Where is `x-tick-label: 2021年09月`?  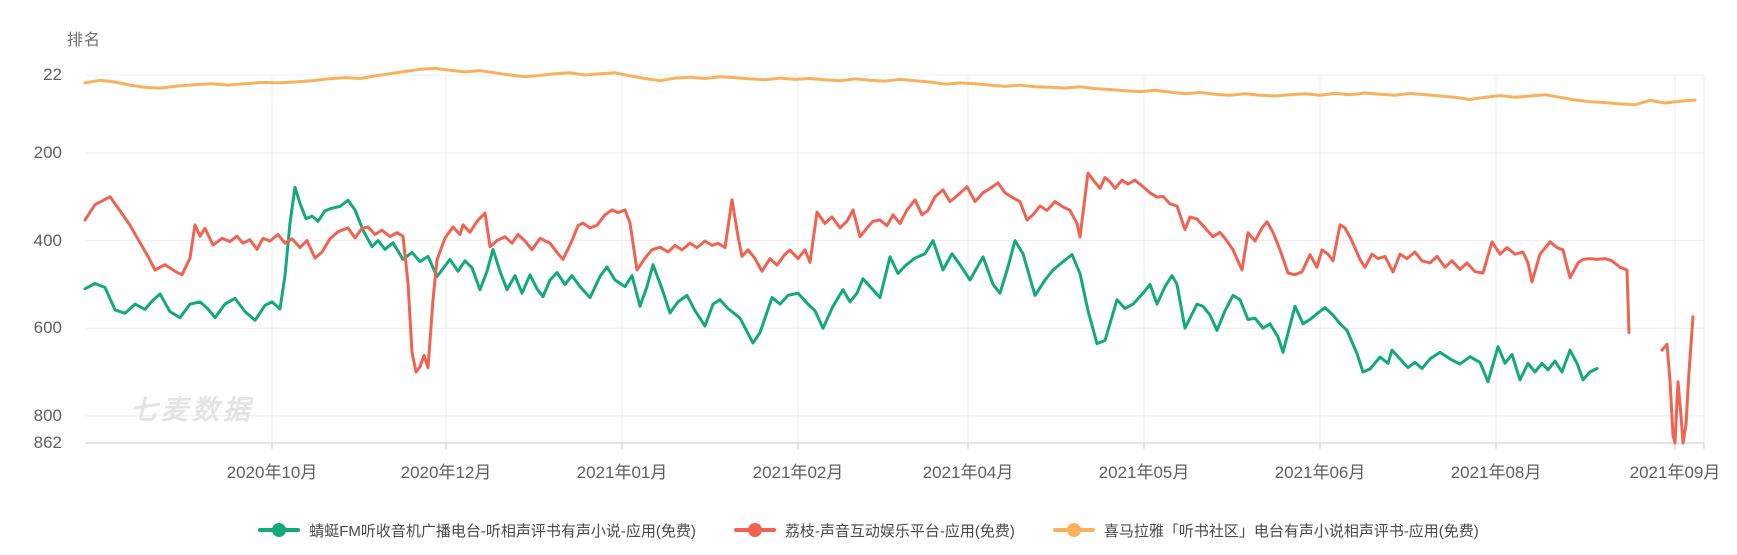
x-tick-label: 2021年09月 is located at coordinates (1675, 472).